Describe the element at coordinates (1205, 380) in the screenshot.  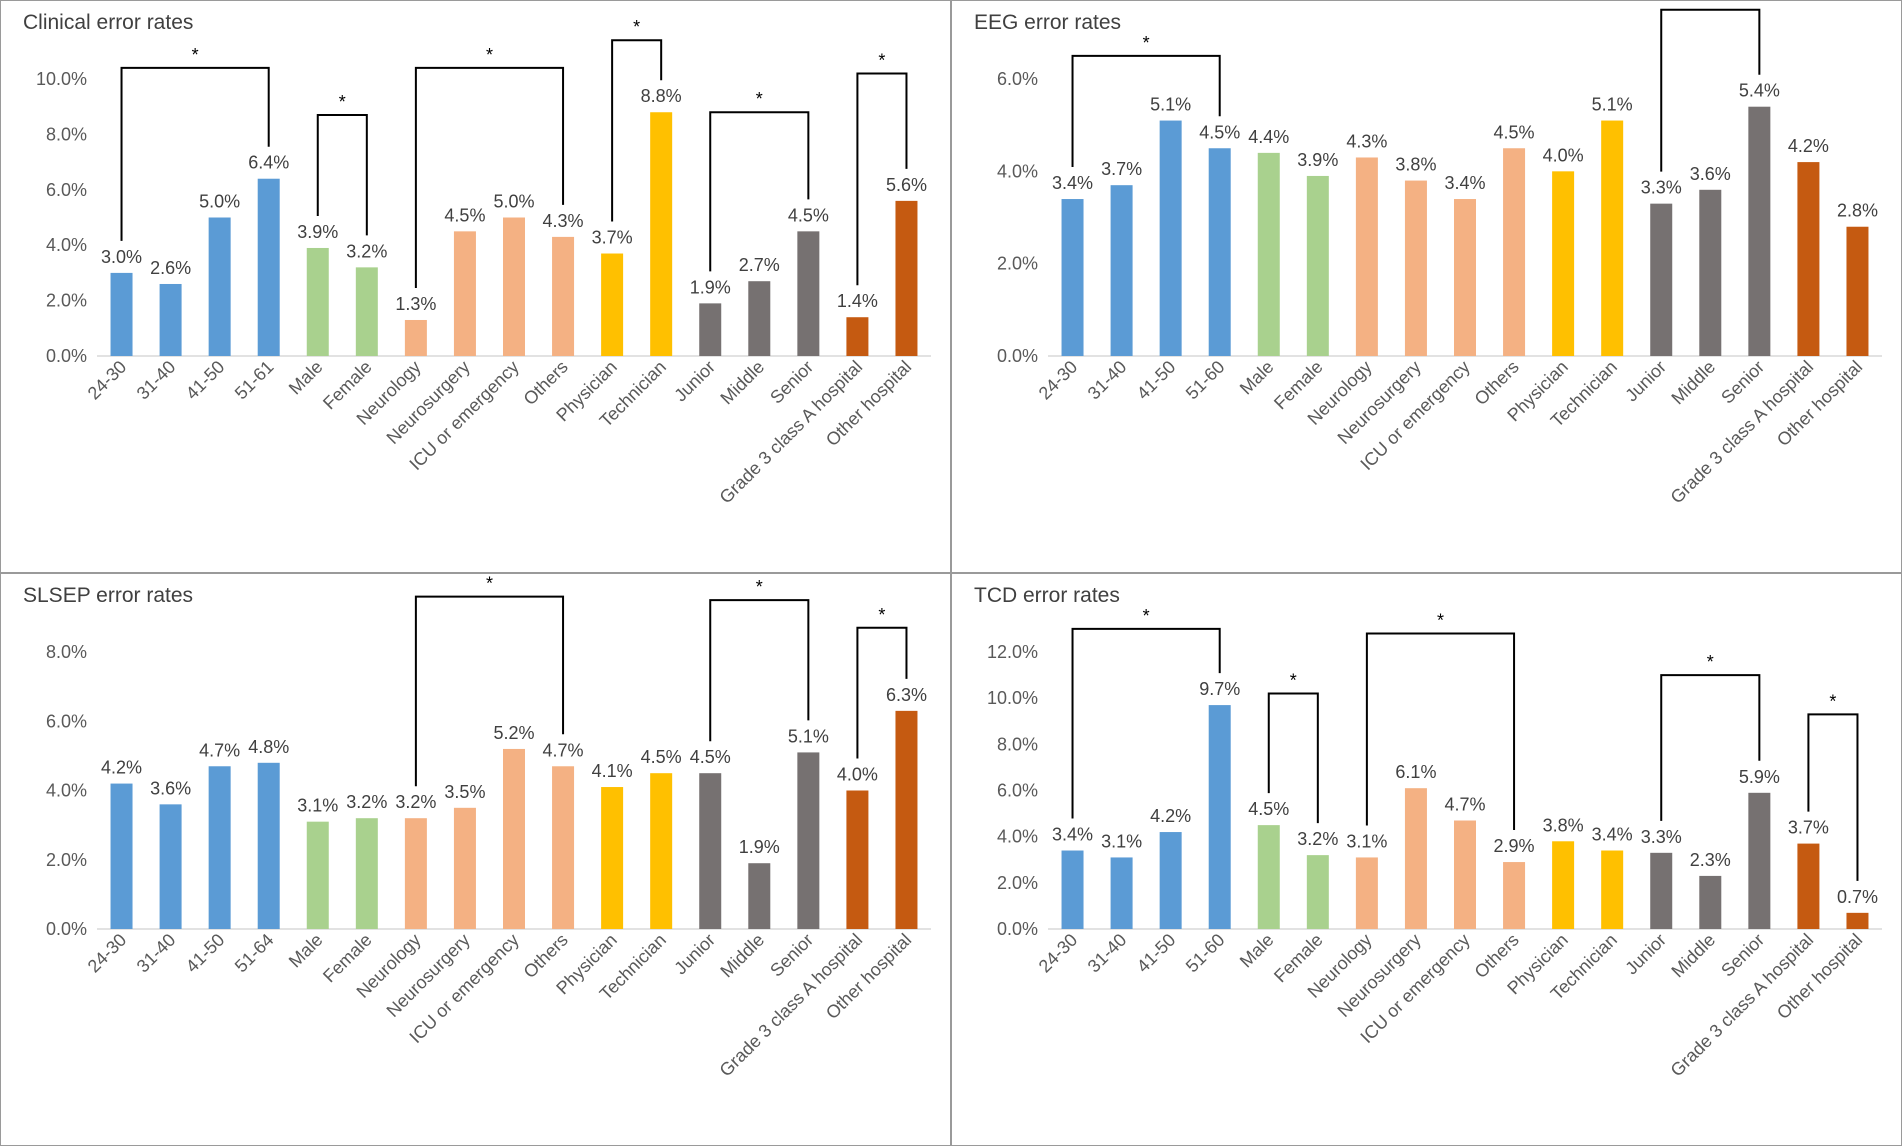
I see `category-label: 51-60` at that location.